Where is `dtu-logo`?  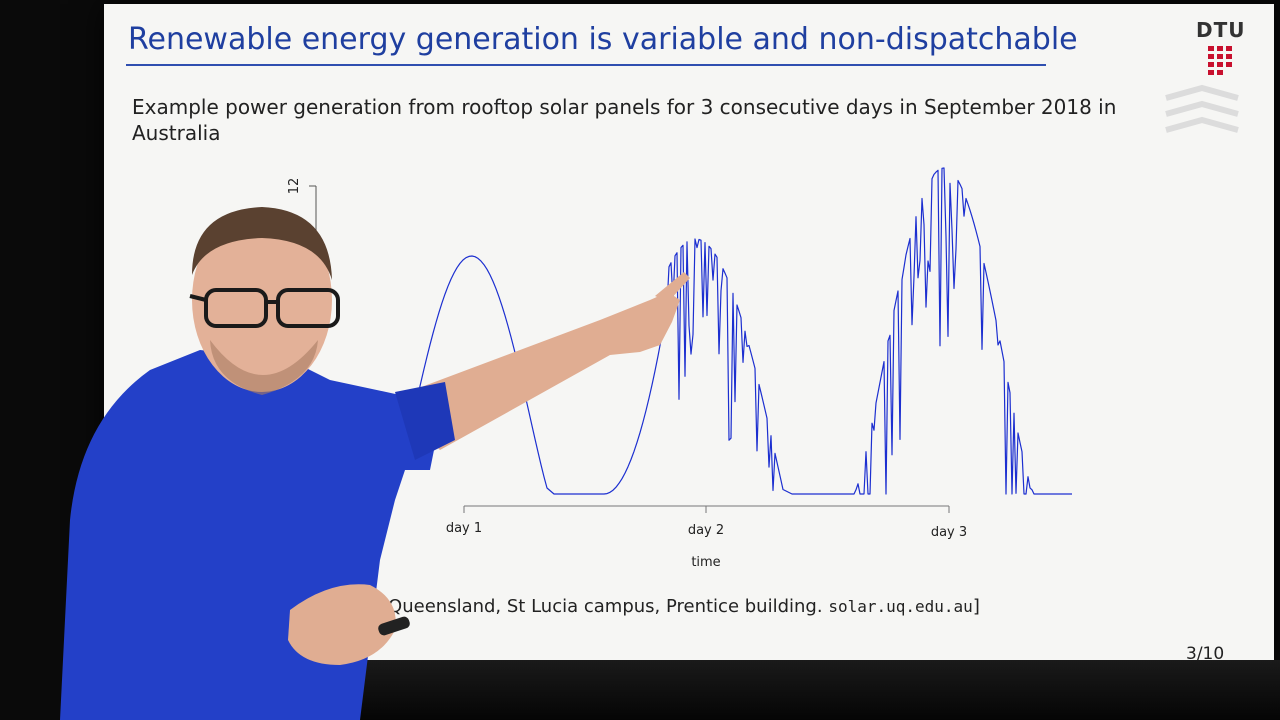
dtu-logo is located at coordinates (1202, 89).